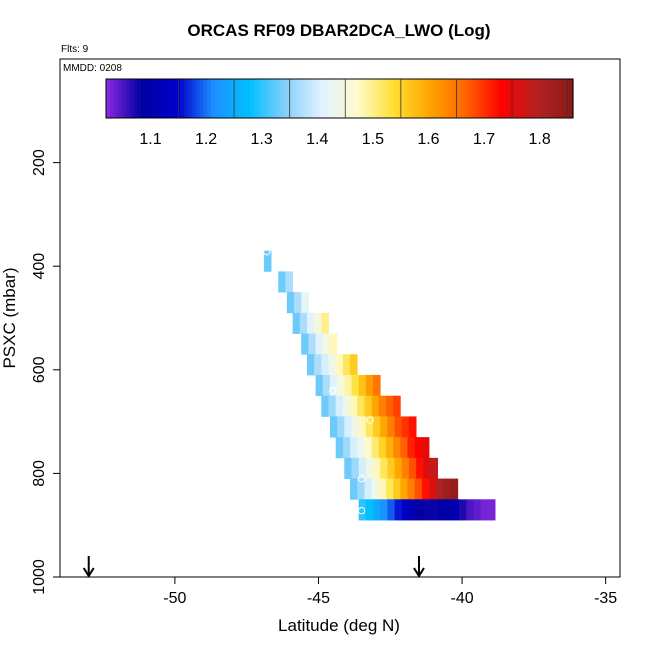  Describe the element at coordinates (419, 572) in the screenshot. I see `arrow-head` at that location.